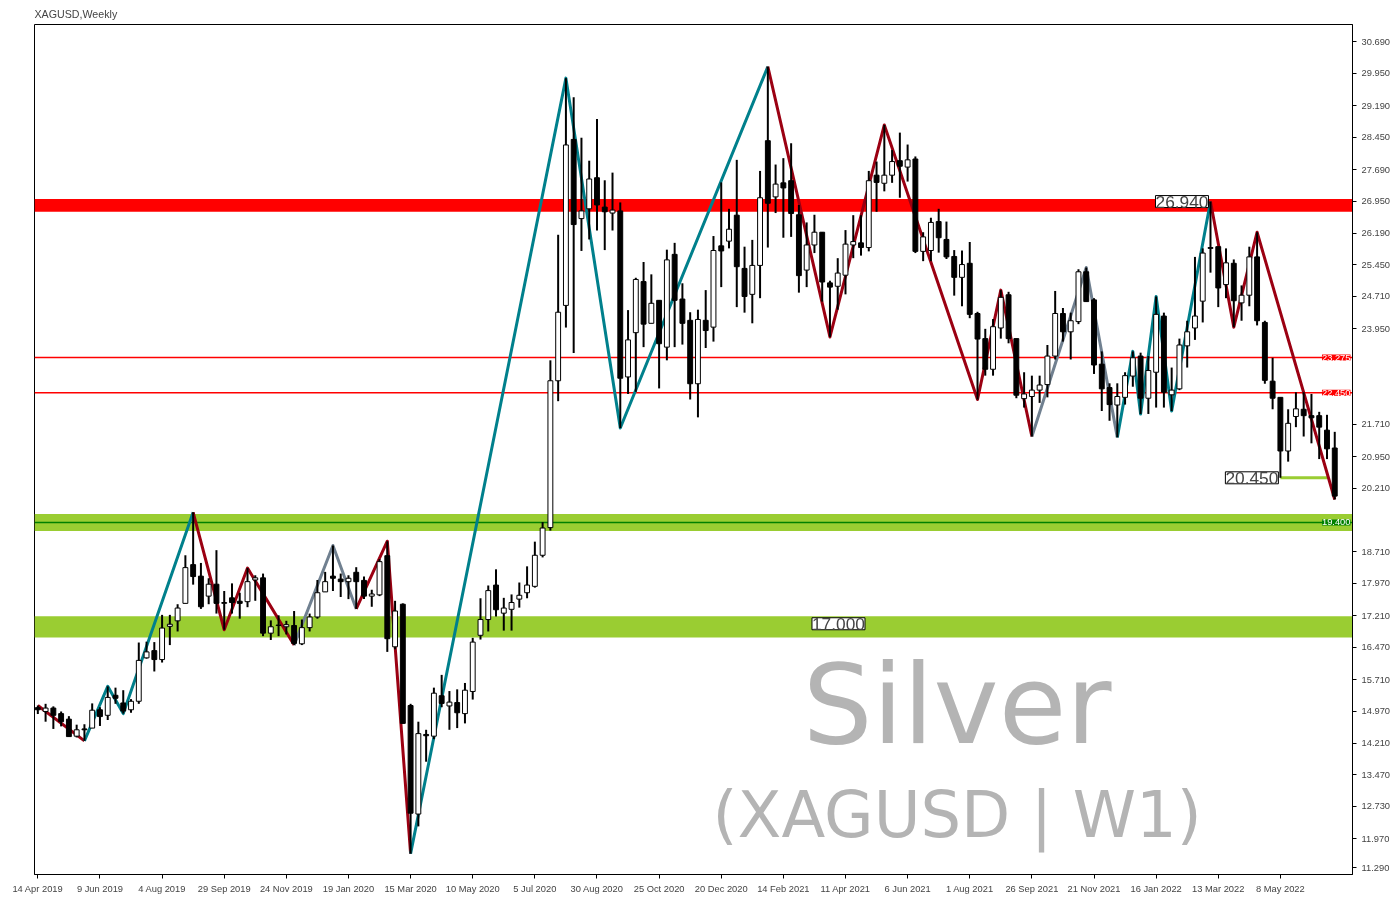 The height and width of the screenshot is (900, 1400). Describe the element at coordinates (1376, 711) in the screenshot. I see `y-tick-label: 14.970` at that location.